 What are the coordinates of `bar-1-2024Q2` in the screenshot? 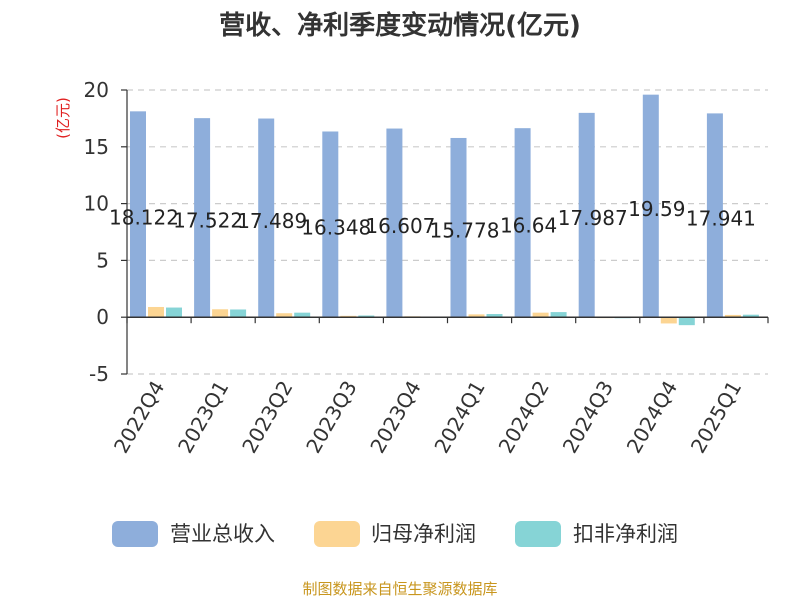 It's located at (522, 223).